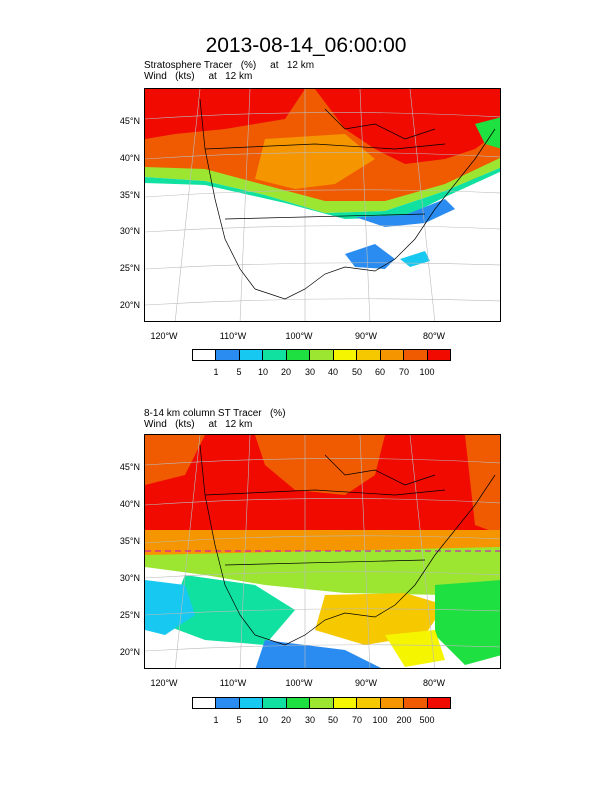 The height and width of the screenshot is (792, 612). I want to click on panel1-title-line2: Wind (kts) at 12 km, so click(198, 76).